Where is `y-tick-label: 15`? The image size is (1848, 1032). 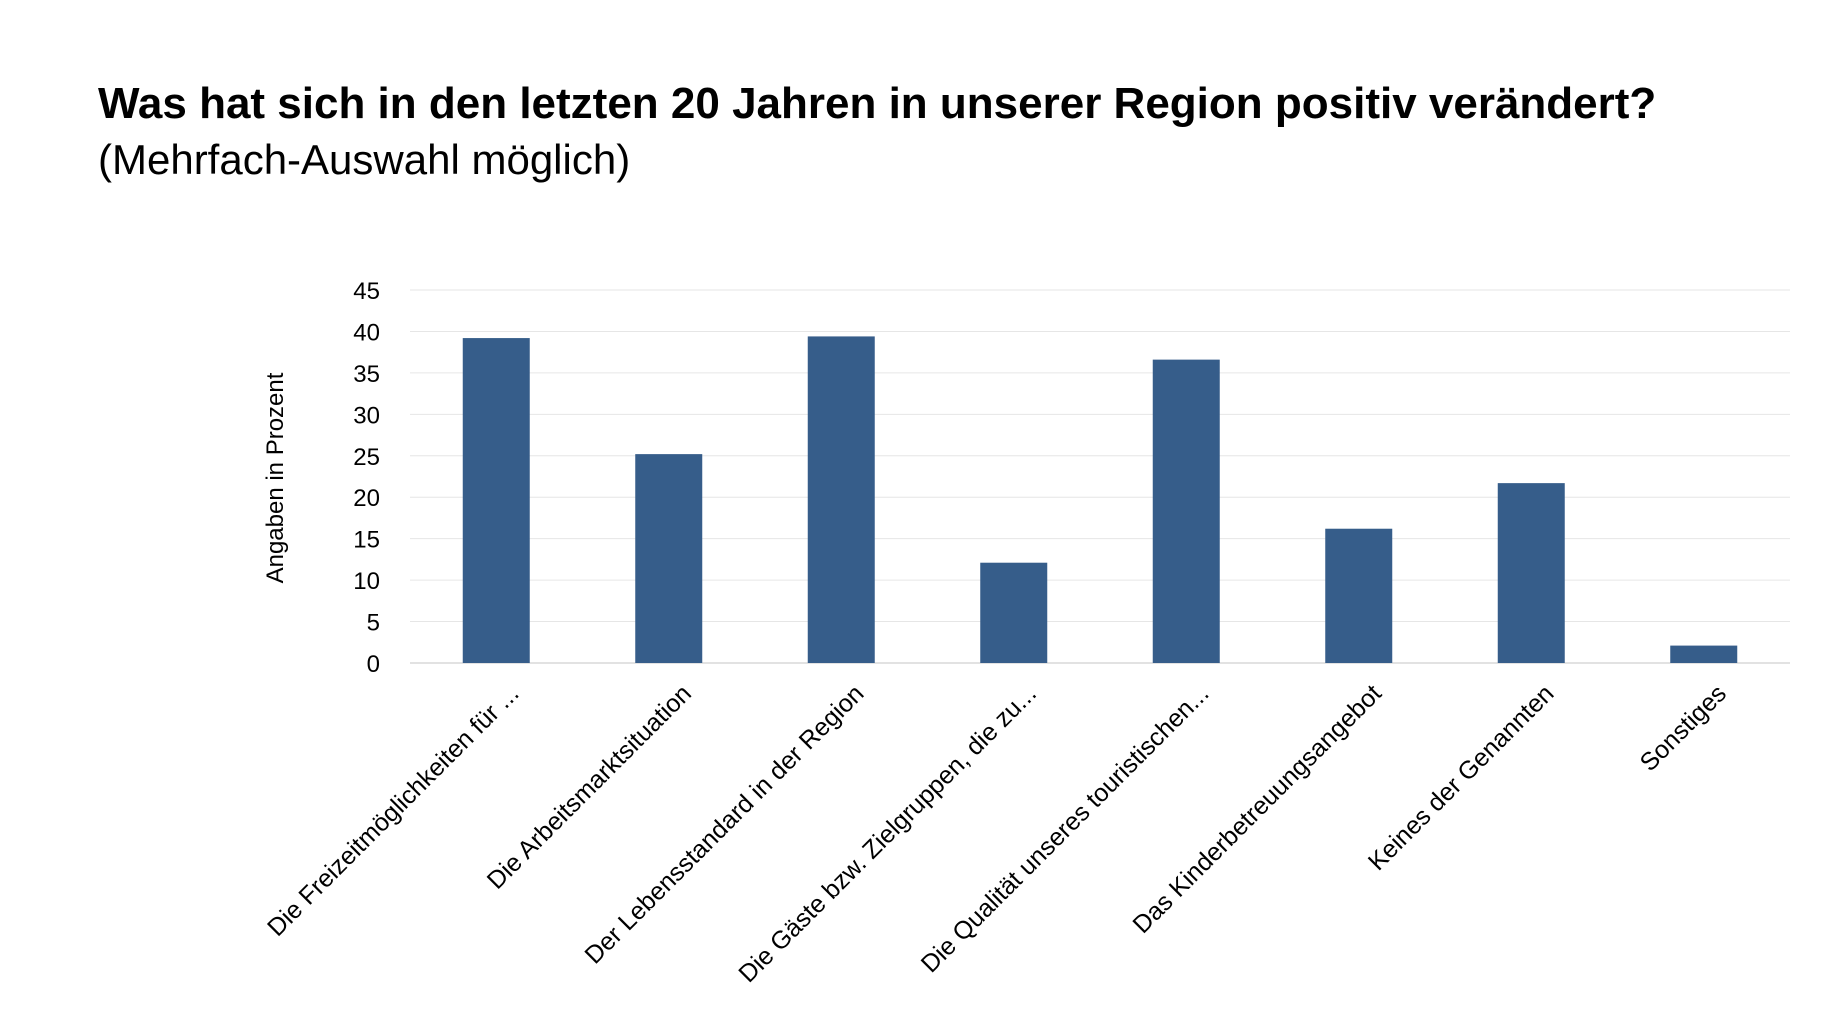
y-tick-label: 15 is located at coordinates (366, 540).